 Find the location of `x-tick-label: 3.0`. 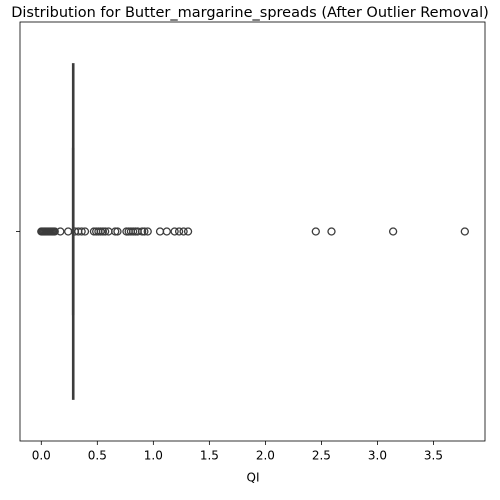

x-tick-label: 3.0 is located at coordinates (377, 456).